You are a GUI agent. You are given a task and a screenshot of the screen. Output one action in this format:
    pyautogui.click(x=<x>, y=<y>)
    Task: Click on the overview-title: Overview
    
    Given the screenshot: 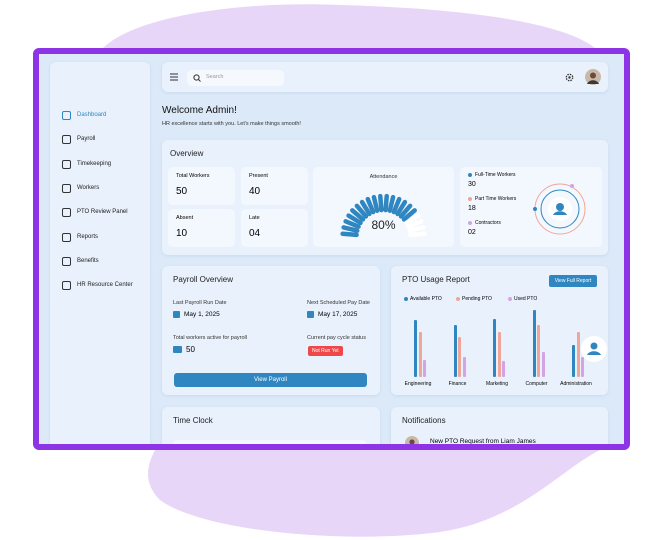 What is the action you would take?
    pyautogui.click(x=187, y=153)
    